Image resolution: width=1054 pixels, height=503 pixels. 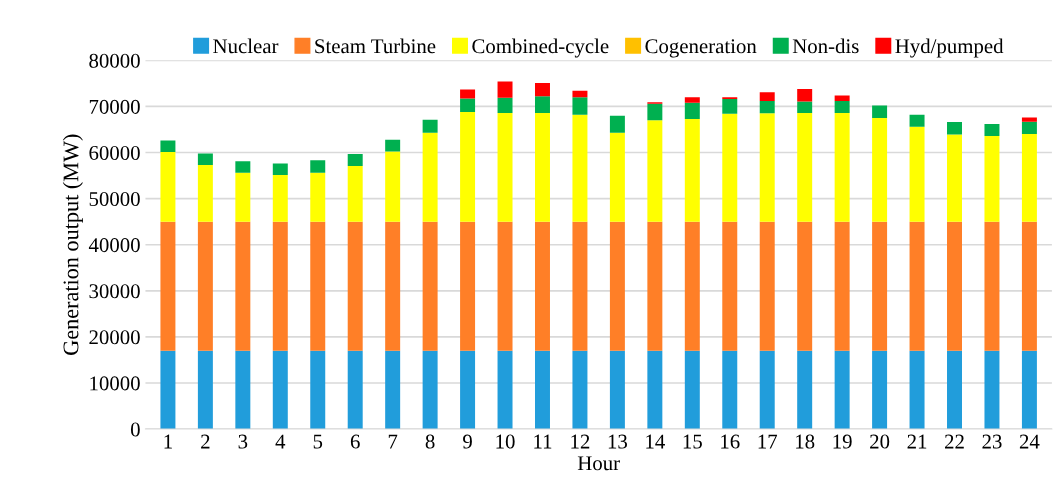 What do you see at coordinates (393, 441) in the screenshot?
I see `x-tick-label: 7` at bounding box center [393, 441].